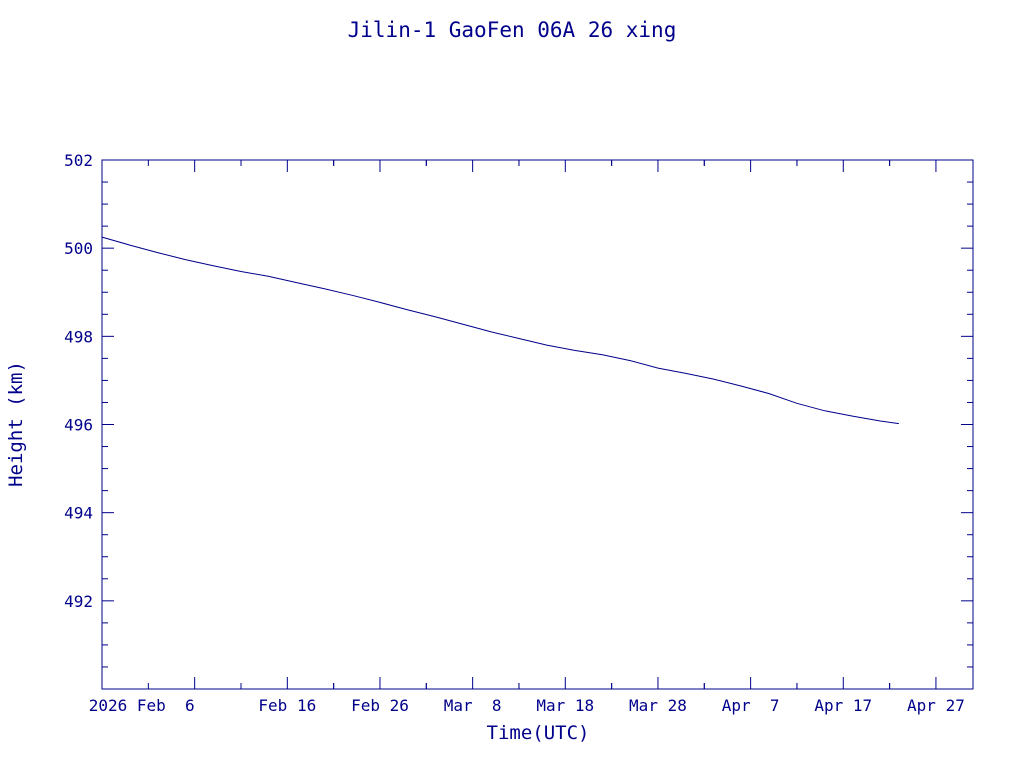 This screenshot has width=1024, height=768. I want to click on y-tick-label: 496, so click(78, 425).